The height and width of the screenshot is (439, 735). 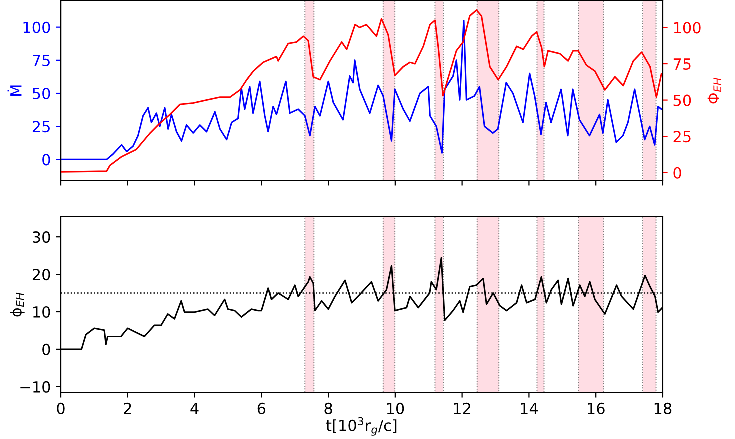 I want to click on y-tick-label: 30, so click(x=41, y=238).